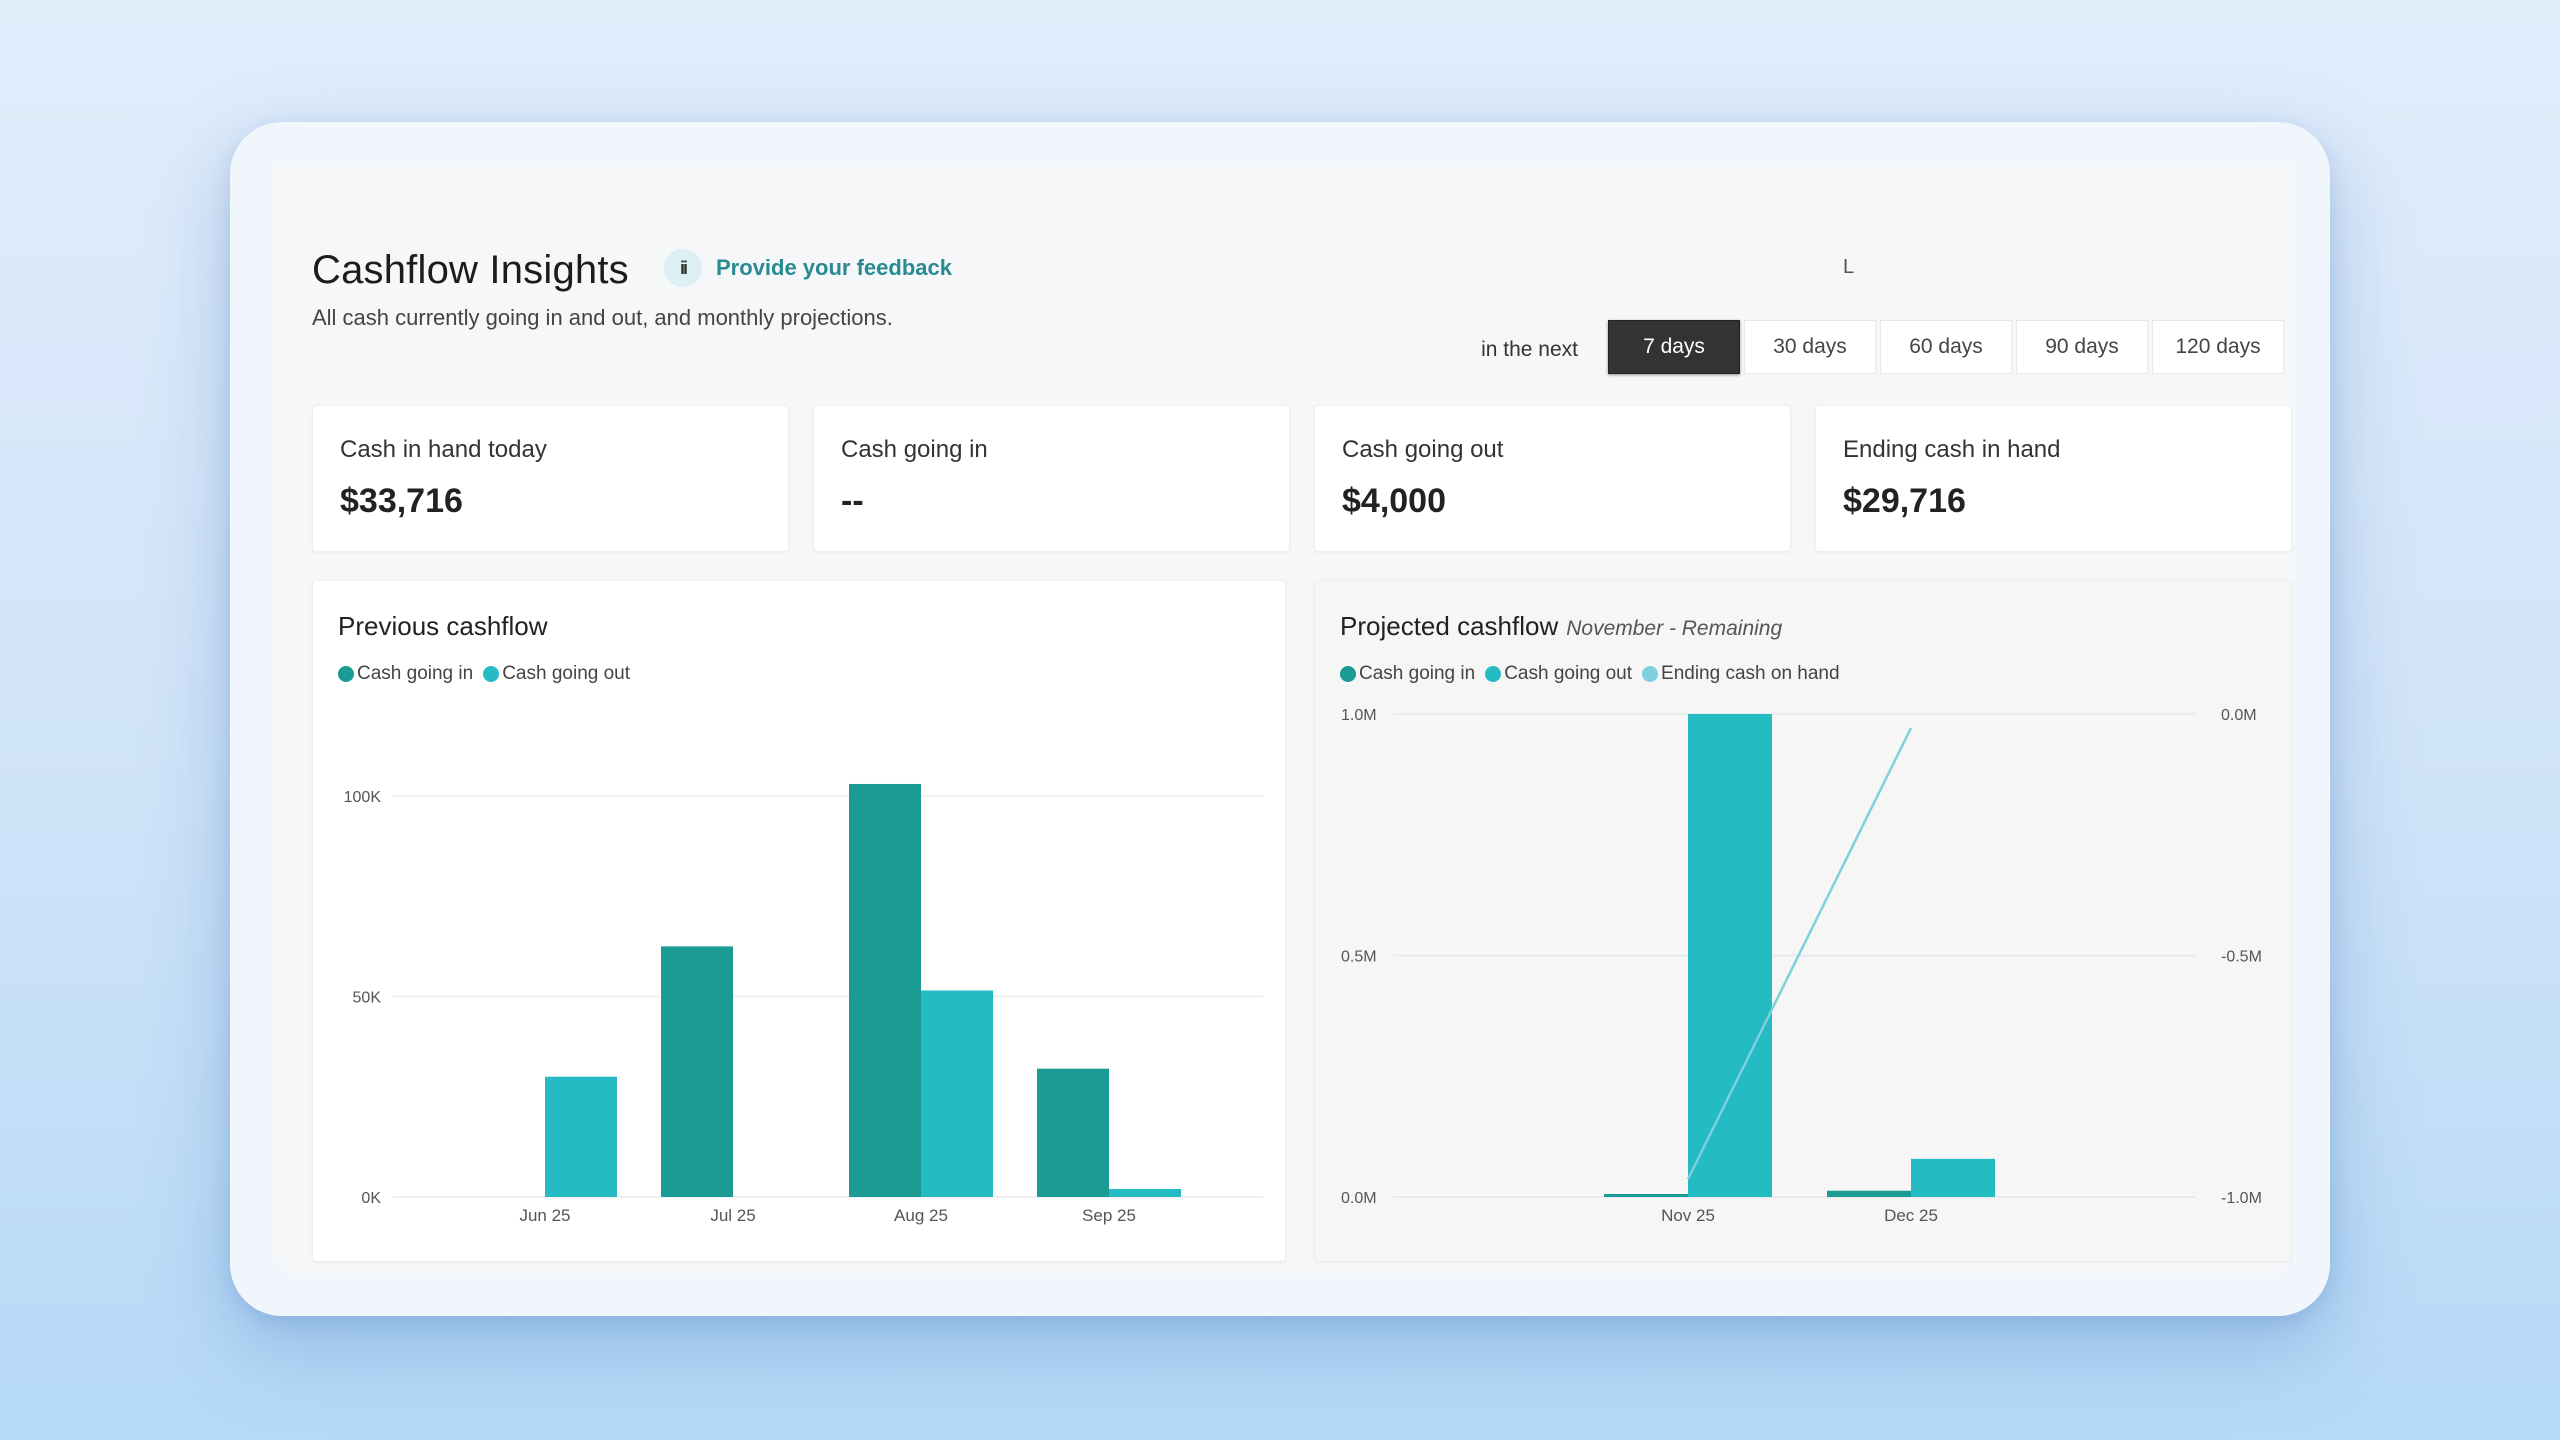  What do you see at coordinates (1674, 628) in the screenshot?
I see `chart-subtitle: November - Remaining` at bounding box center [1674, 628].